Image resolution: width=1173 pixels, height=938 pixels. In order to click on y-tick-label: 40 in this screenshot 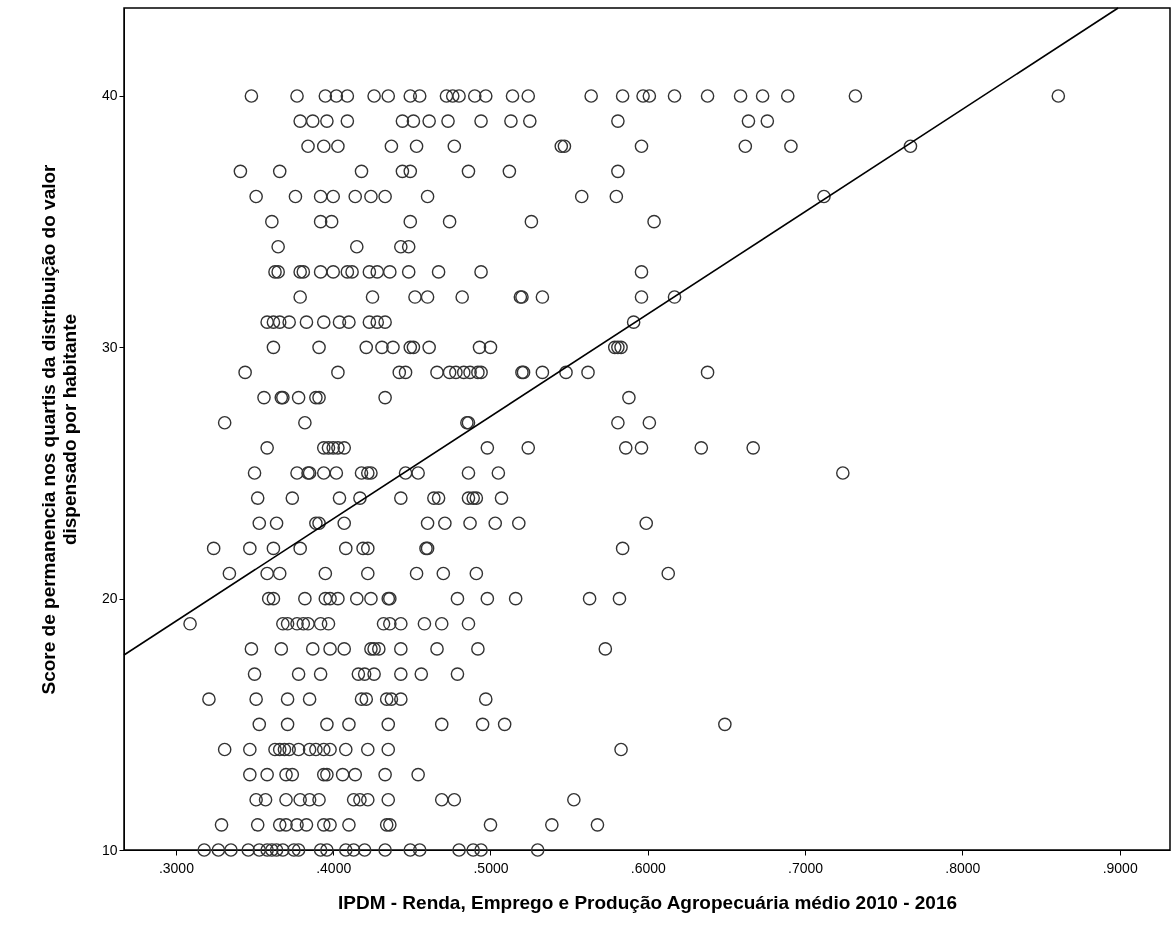, I will do `click(109, 95)`.